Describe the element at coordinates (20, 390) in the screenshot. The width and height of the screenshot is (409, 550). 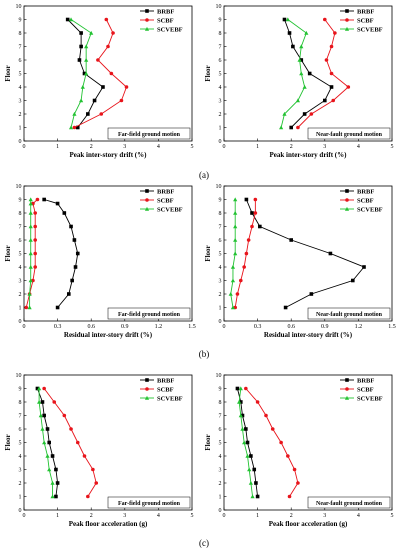
I see `y-tick-label: 9` at that location.